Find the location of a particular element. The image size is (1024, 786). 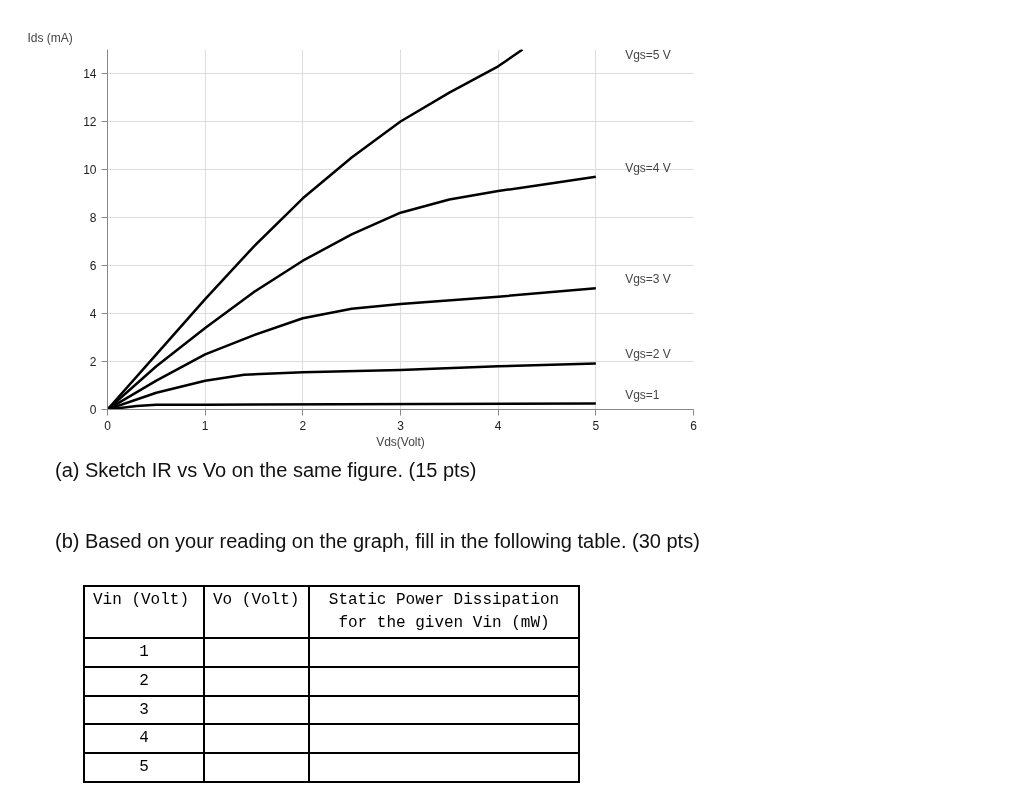

text: Static Power Dissipation for the given Vin (mW) is located at coordinates (444, 612).